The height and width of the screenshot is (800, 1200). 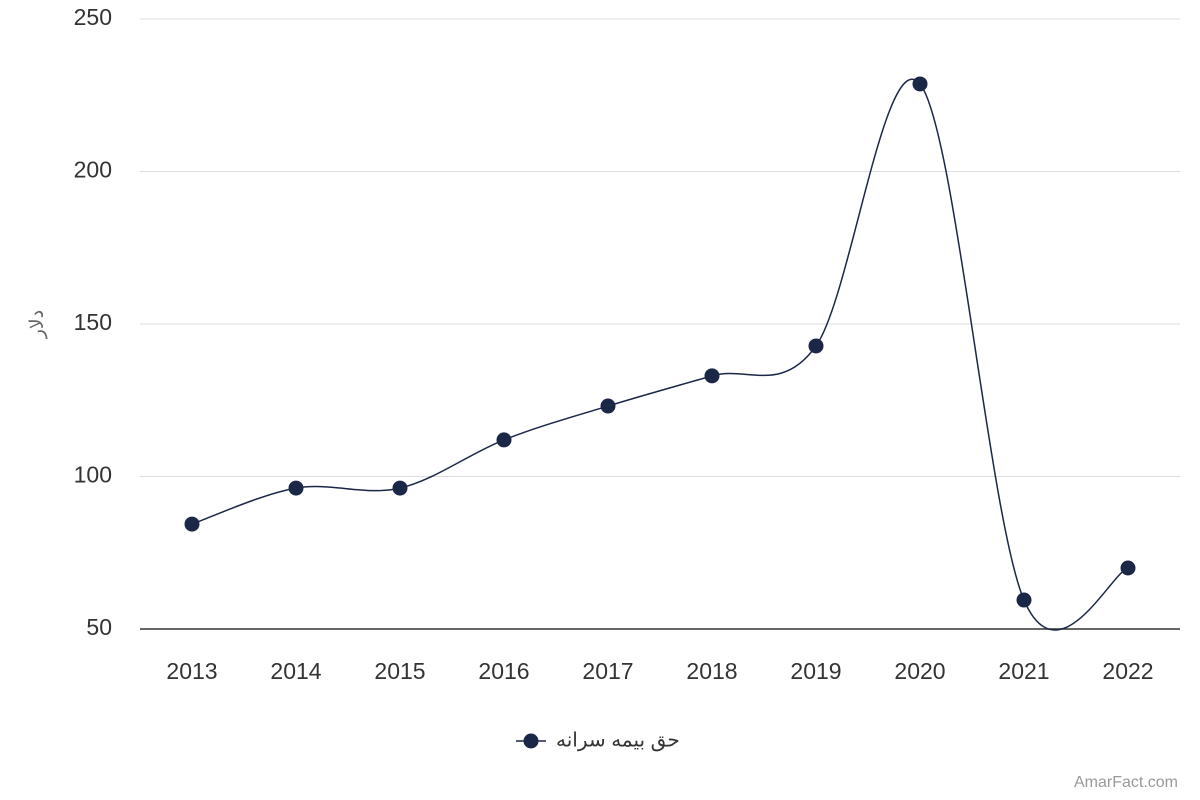 What do you see at coordinates (93, 170) in the screenshot?
I see `y-tick-label: 200` at bounding box center [93, 170].